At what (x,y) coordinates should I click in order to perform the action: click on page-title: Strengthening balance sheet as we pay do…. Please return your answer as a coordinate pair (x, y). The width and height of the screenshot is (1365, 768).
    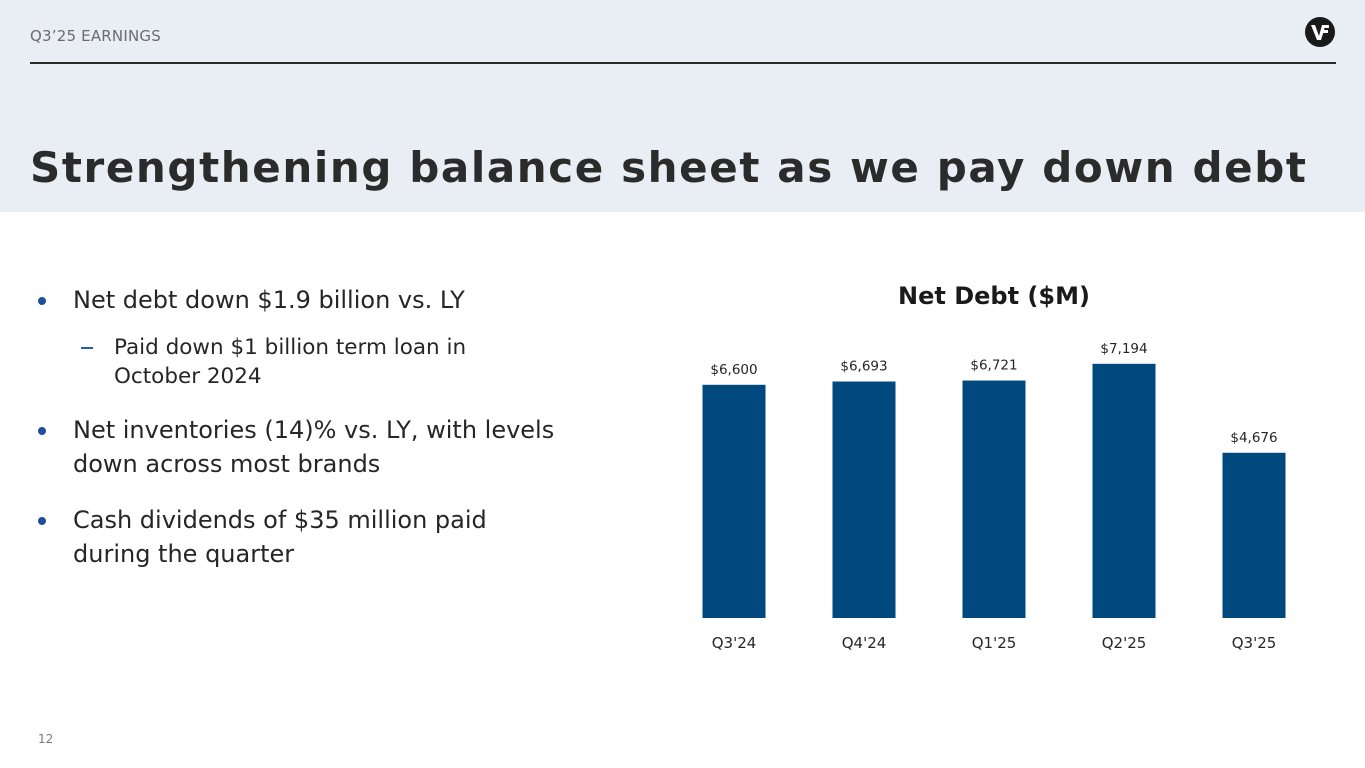
    Looking at the image, I should click on (669, 167).